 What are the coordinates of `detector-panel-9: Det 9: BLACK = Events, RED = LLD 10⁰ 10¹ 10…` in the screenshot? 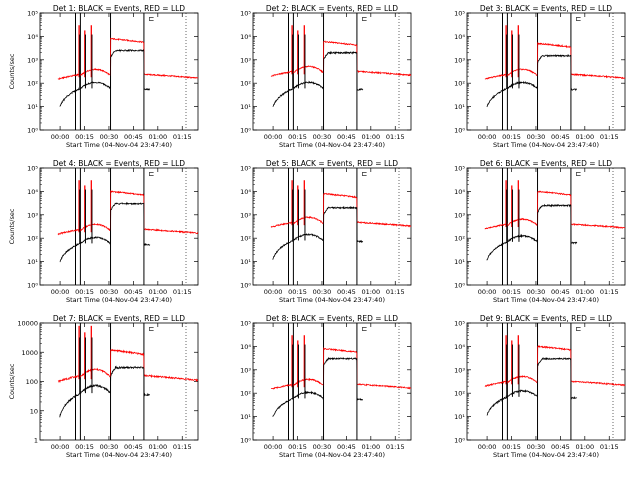 It's located at (540, 386).